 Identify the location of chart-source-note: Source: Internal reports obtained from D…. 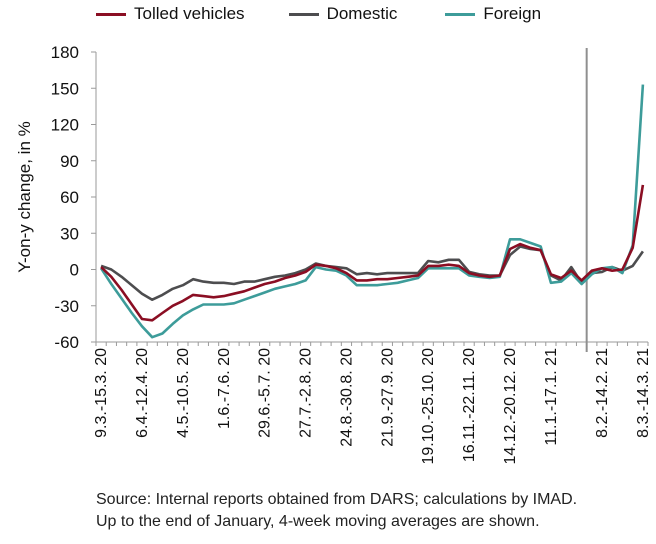
(336, 511).